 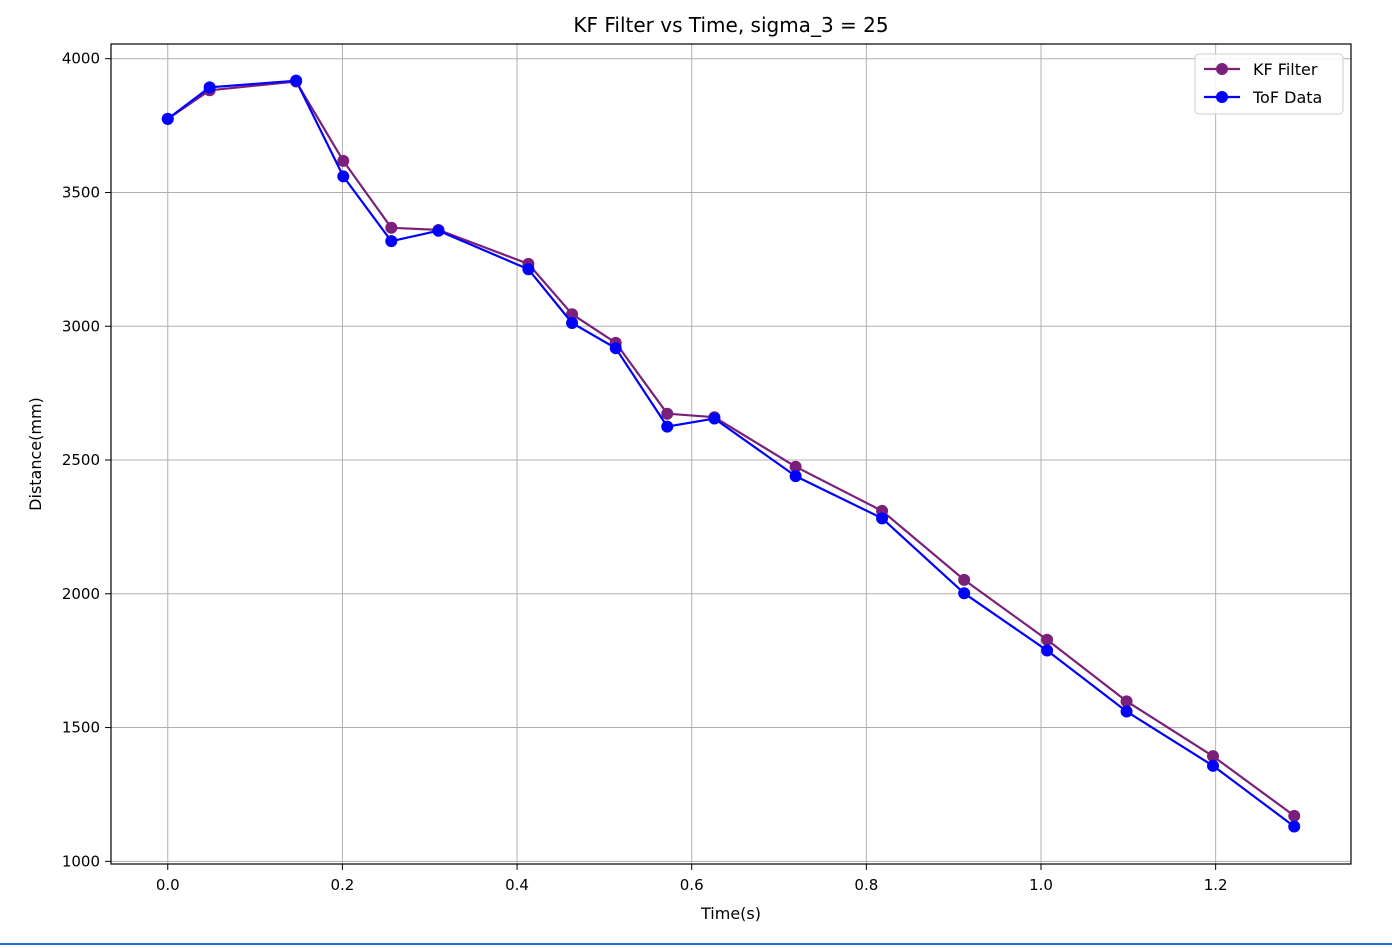 What do you see at coordinates (81, 192) in the screenshot?
I see `y-tick-label: 3500` at bounding box center [81, 192].